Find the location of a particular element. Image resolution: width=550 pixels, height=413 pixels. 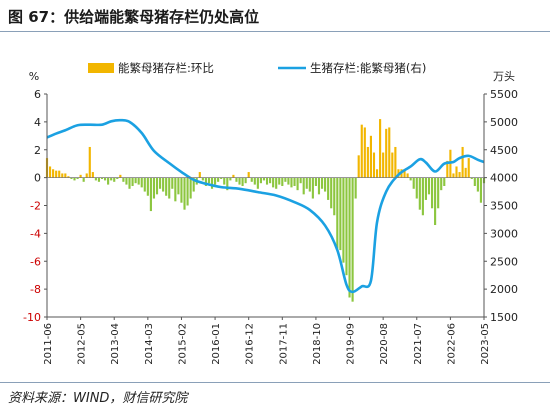

right-tick-label: 2500 is located at coordinates (504, 261).